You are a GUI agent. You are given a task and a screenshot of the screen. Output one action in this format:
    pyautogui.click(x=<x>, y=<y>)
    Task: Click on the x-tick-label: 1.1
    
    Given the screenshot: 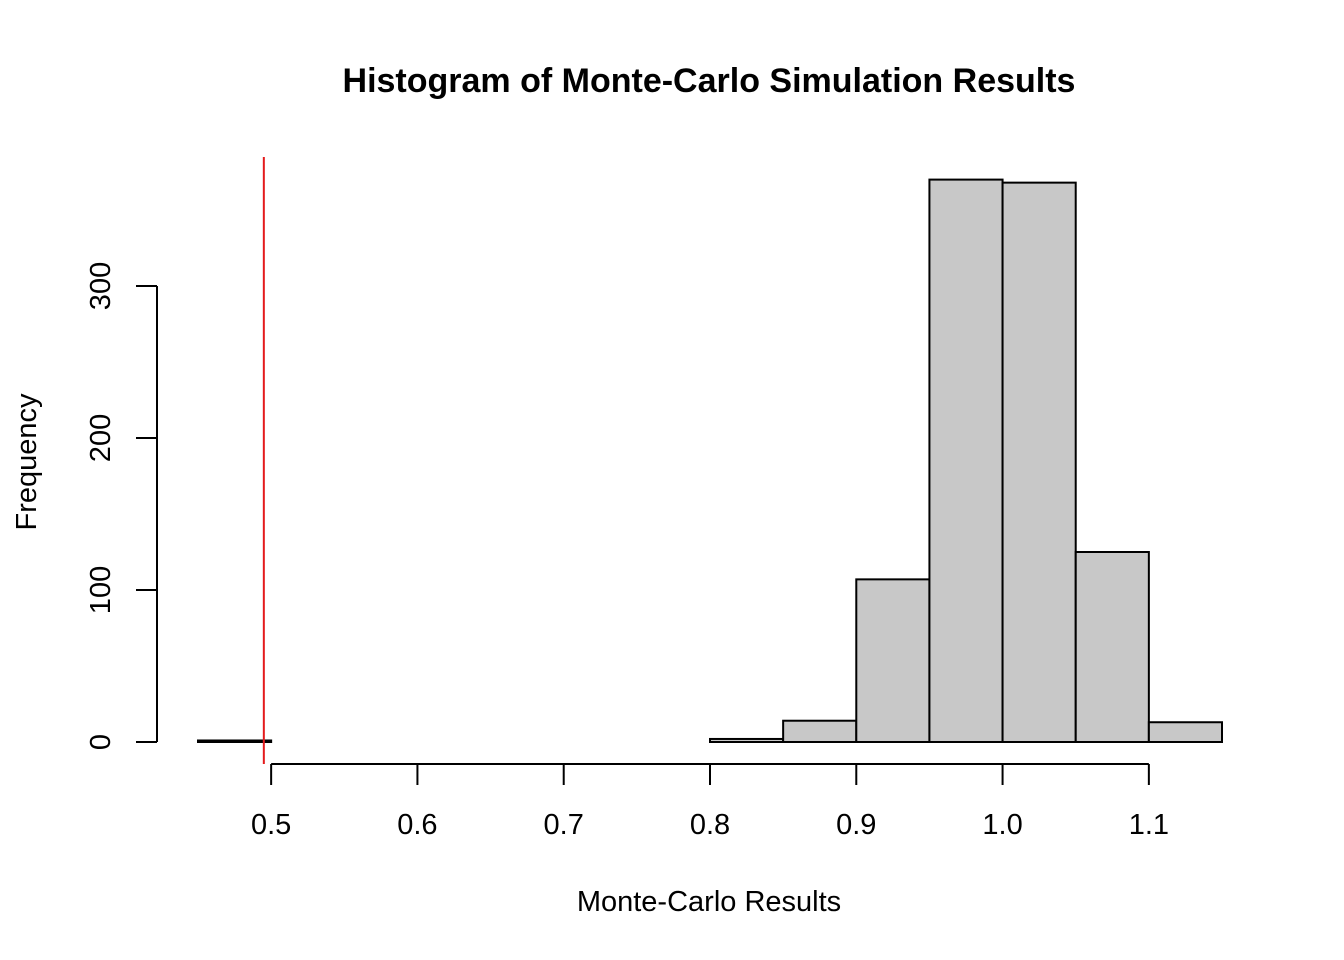 What is the action you would take?
    pyautogui.click(x=1149, y=825)
    